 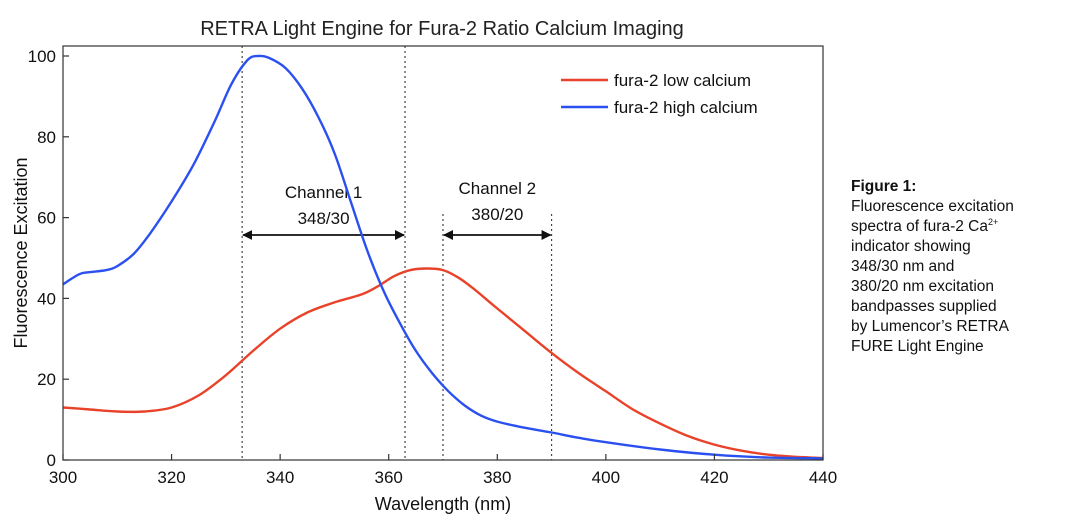 I want to click on x-axis-label: Wavelength (nm), so click(x=443, y=504).